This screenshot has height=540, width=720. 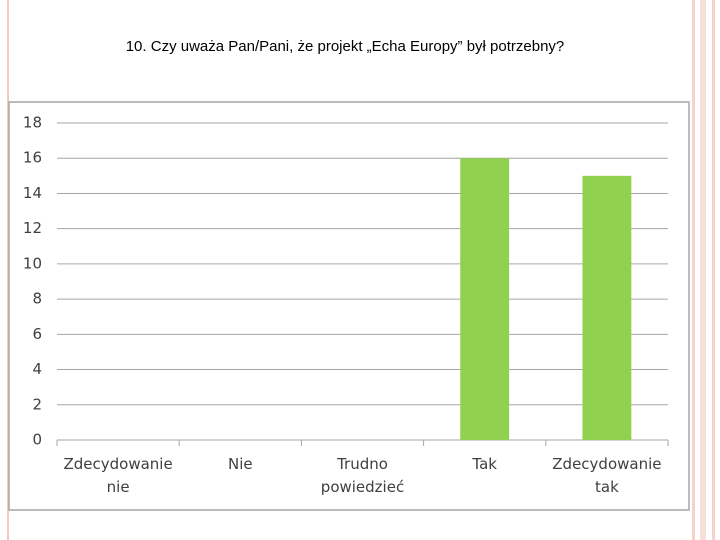 I want to click on left-stripe, so click(x=8, y=270).